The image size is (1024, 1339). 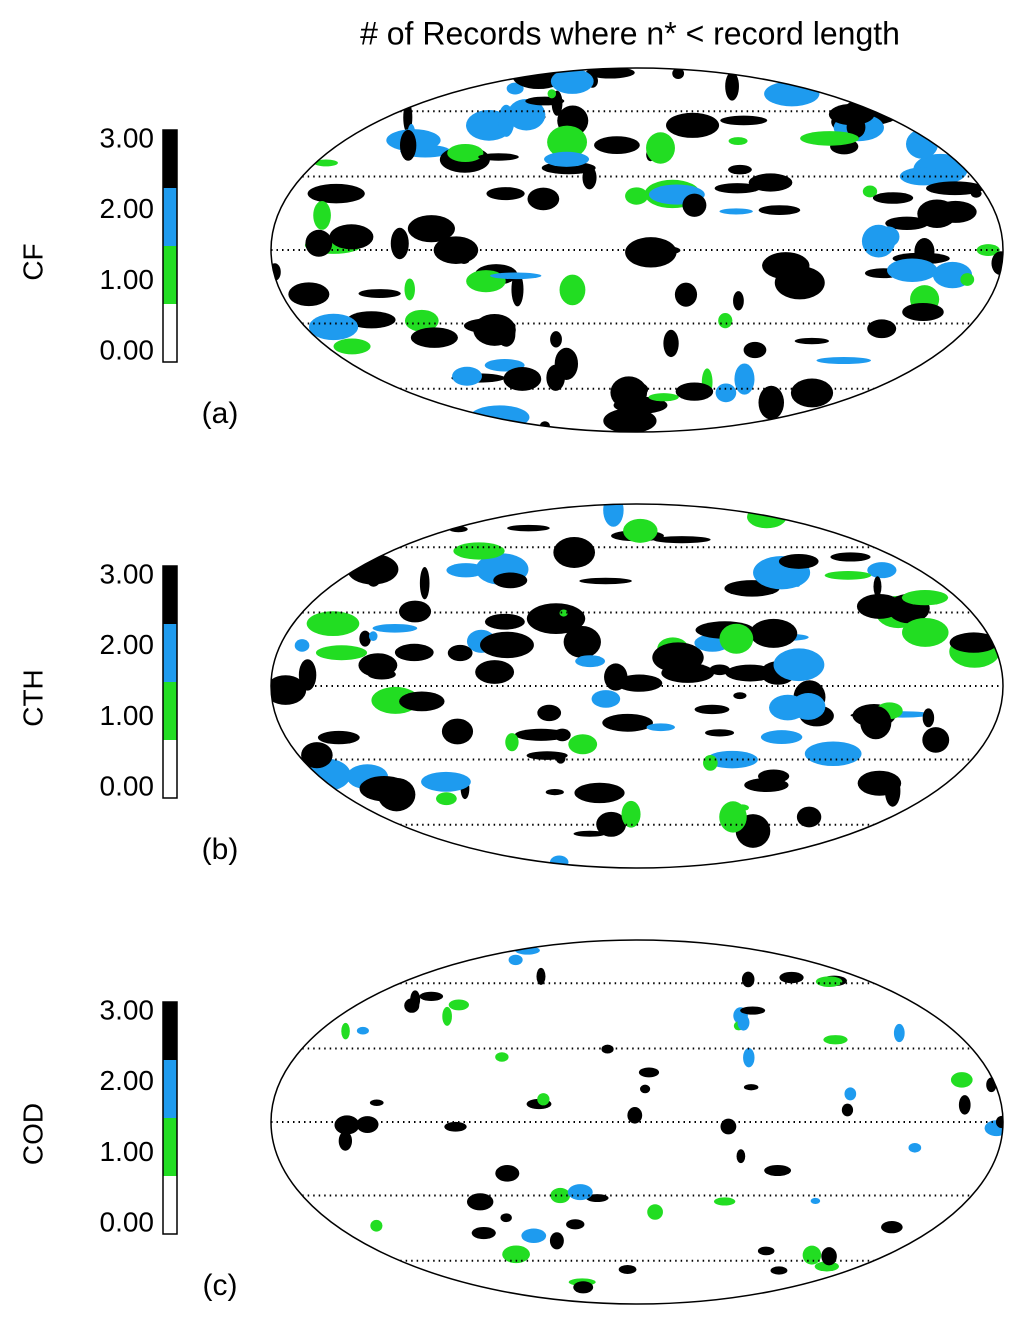 I want to click on variable-label: CF, so click(x=32, y=261).